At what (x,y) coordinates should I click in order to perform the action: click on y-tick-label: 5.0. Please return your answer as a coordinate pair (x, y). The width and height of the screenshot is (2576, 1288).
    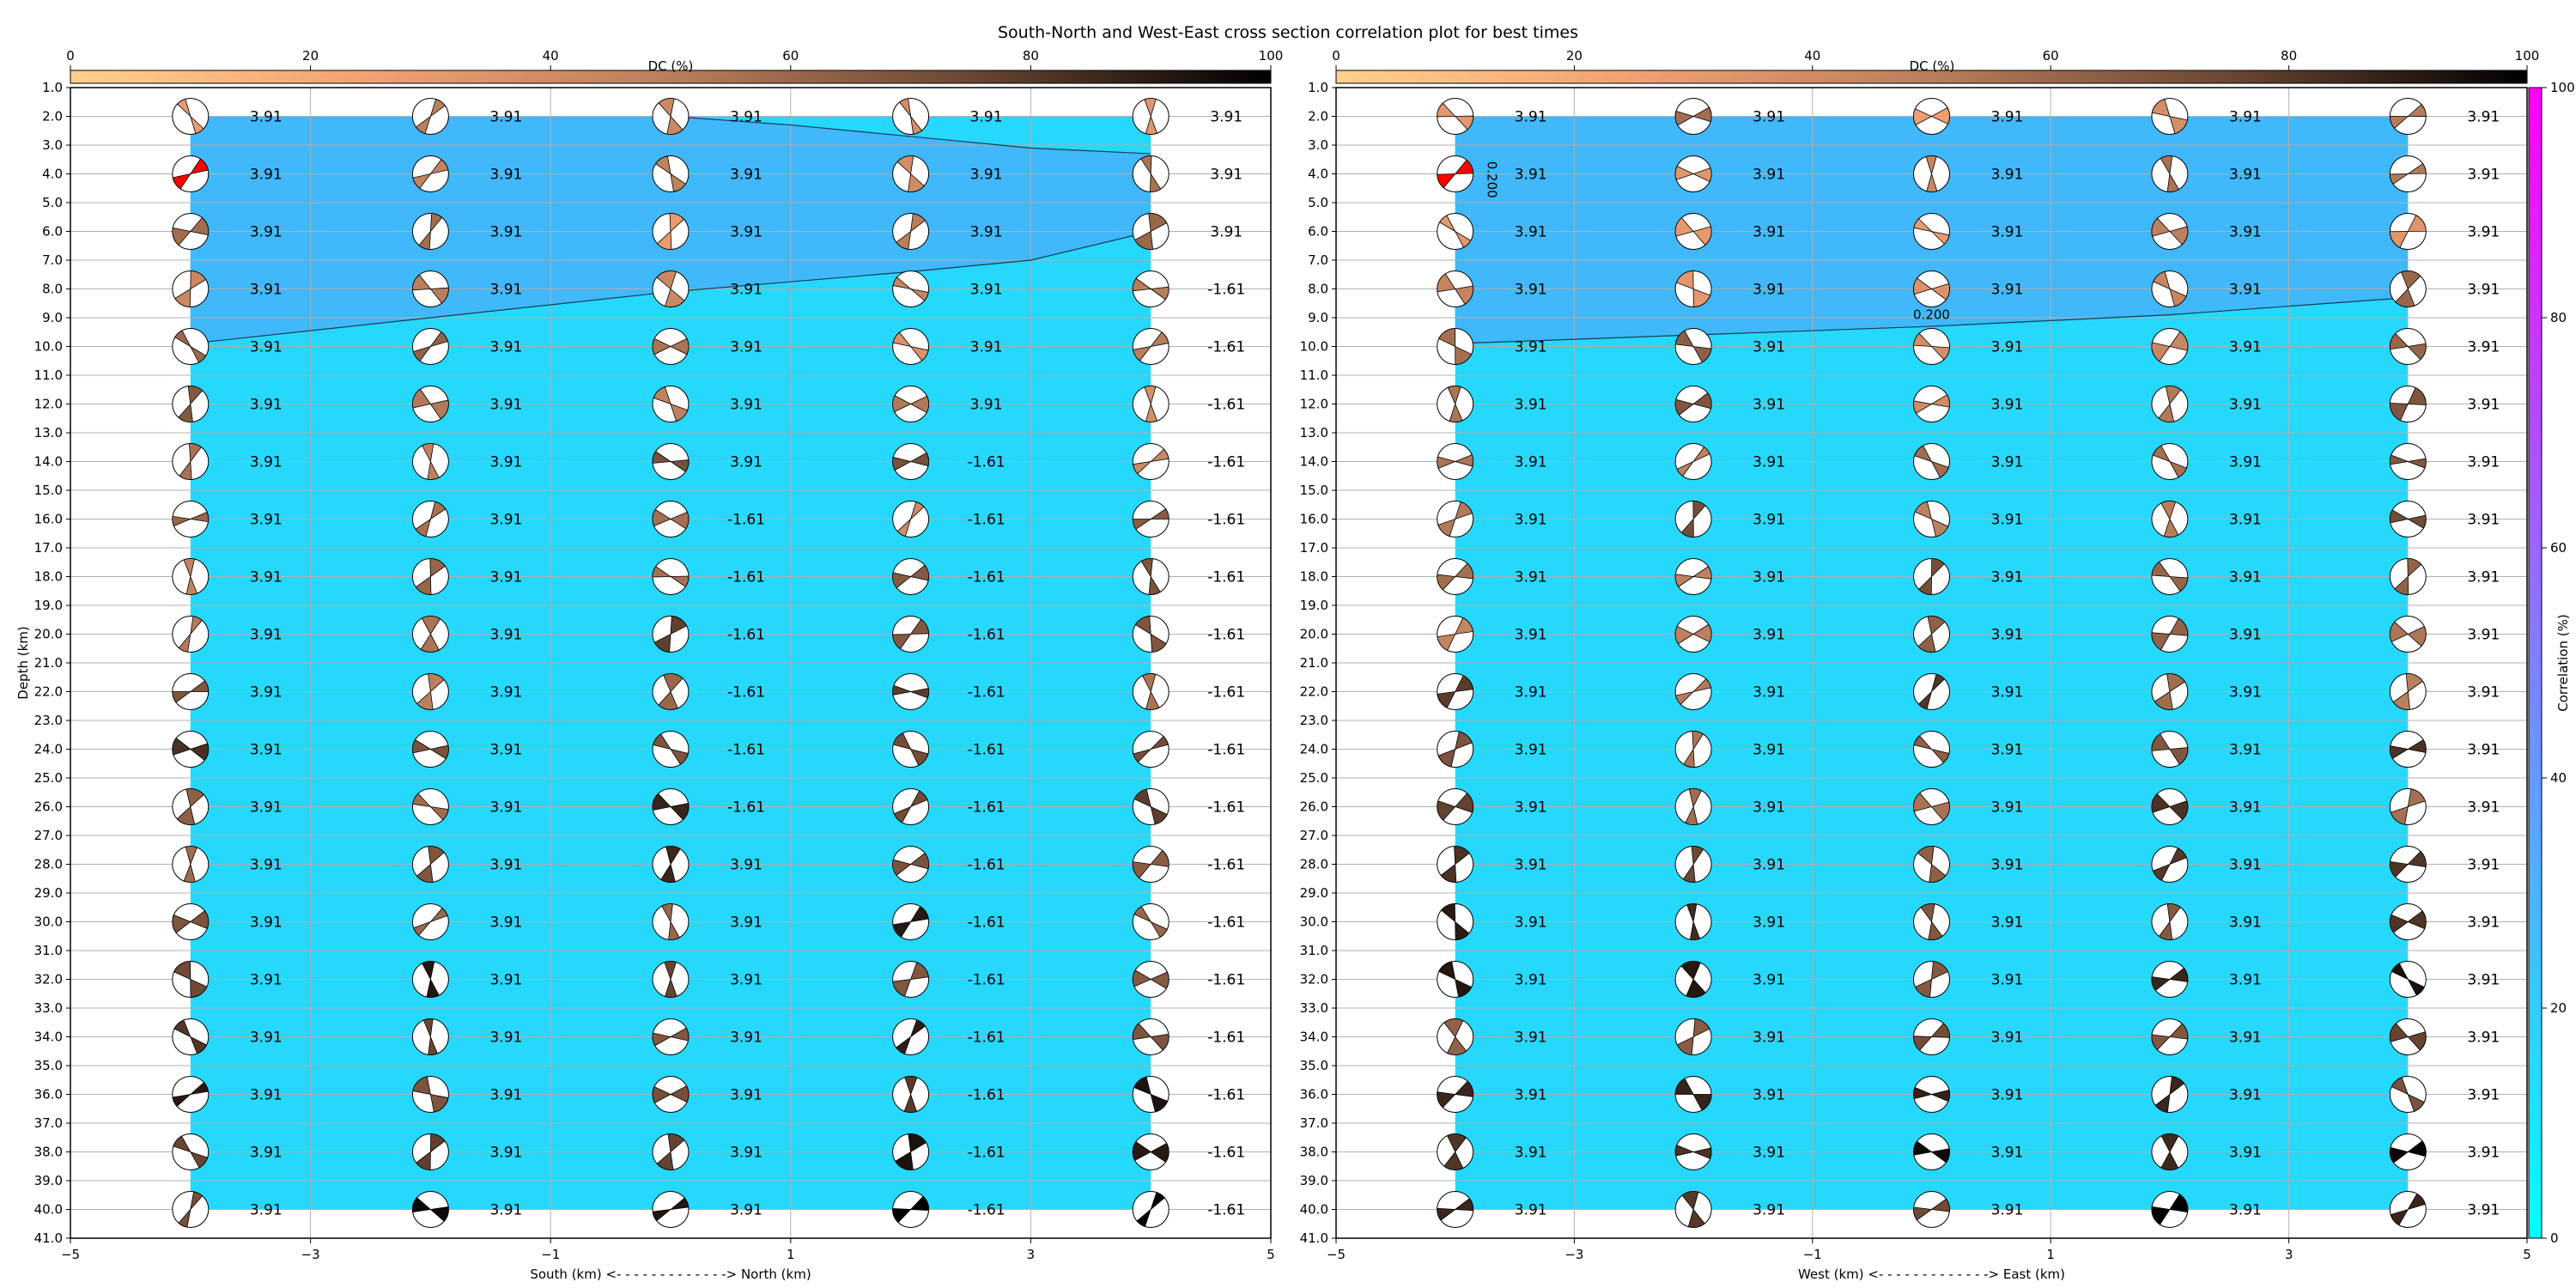
    Looking at the image, I should click on (52, 202).